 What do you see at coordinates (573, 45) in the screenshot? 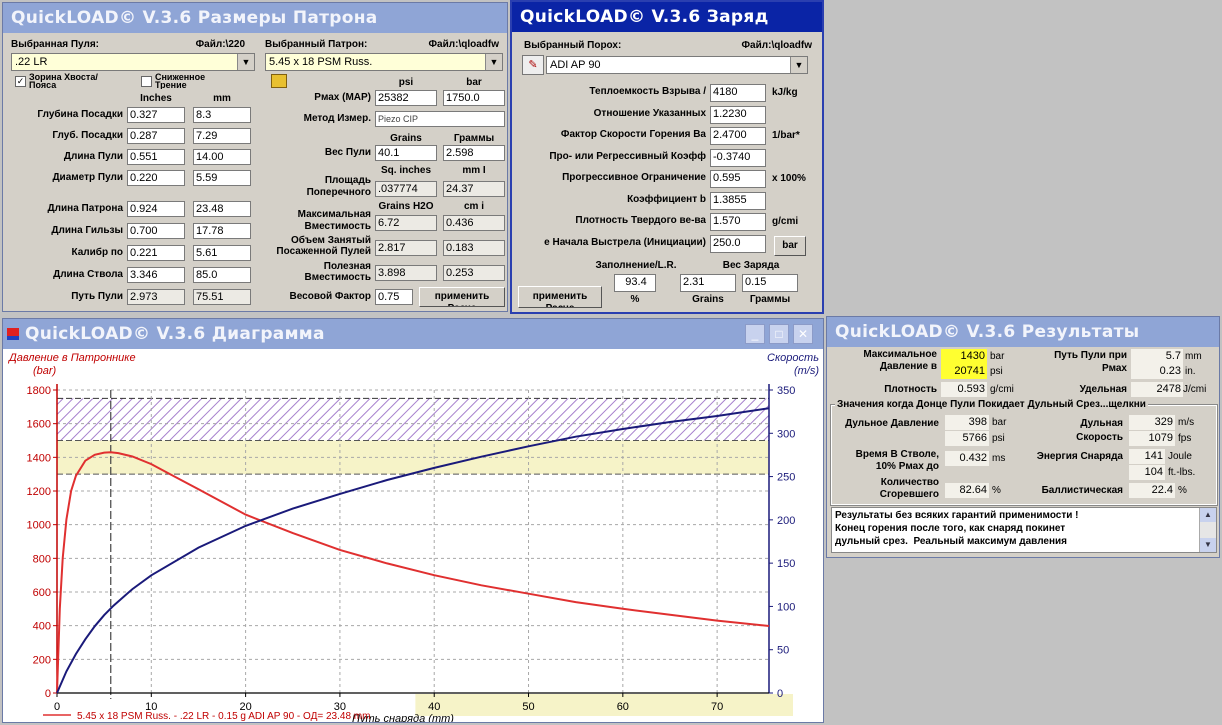
I see `powder-select-label: Выбранный Порох:` at bounding box center [573, 45].